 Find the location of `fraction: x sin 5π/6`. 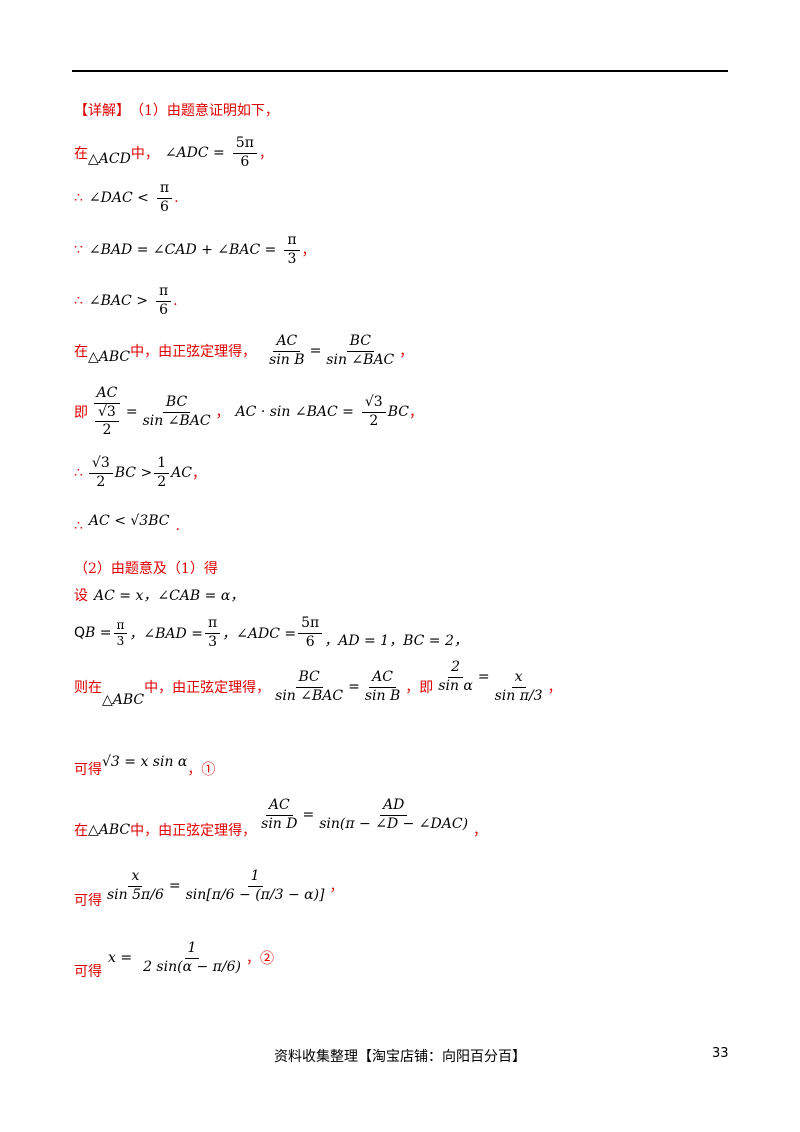

fraction: x sin 5π/6 is located at coordinates (135, 886).